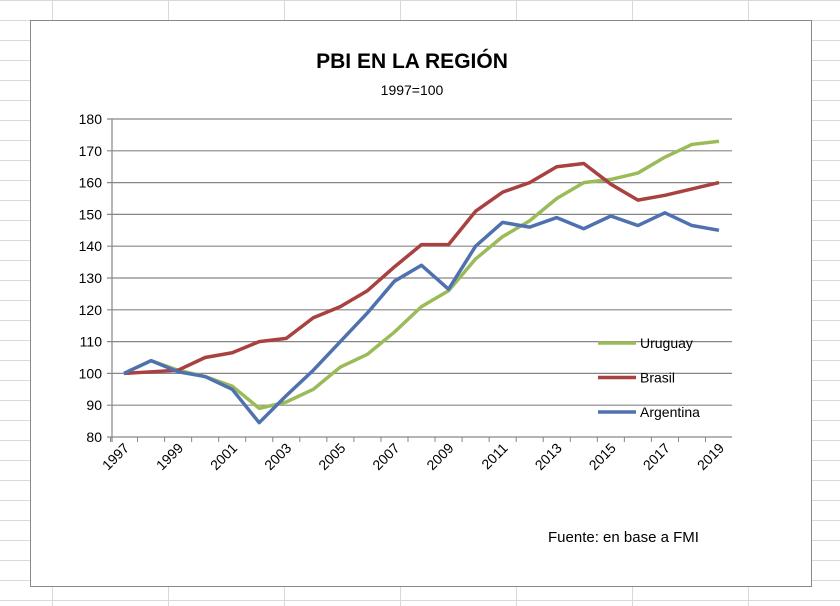  Describe the element at coordinates (666, 343) in the screenshot. I see `legend-label-uruguay: Uruguay` at that location.